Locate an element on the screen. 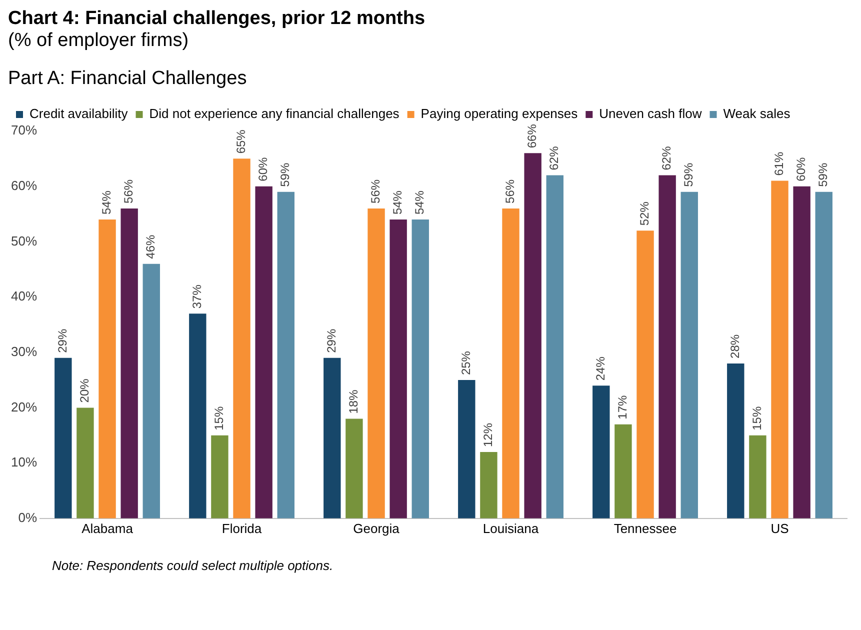 Image resolution: width=861 pixels, height=630 pixels. legend-label: Credit availability is located at coordinates (79, 114).